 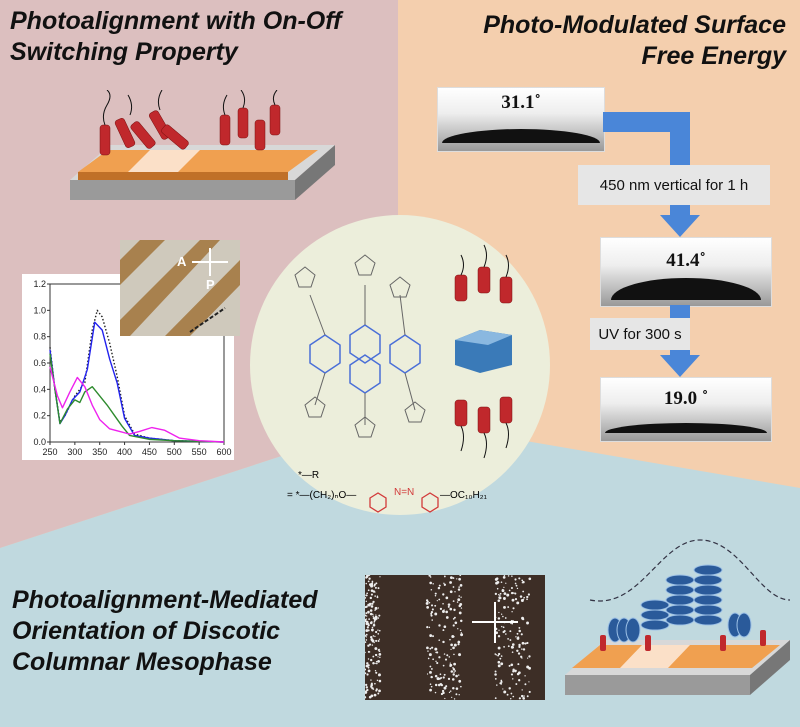 What do you see at coordinates (634, 25) in the screenshot?
I see `title-line: Photo-Modulated Surface` at bounding box center [634, 25].